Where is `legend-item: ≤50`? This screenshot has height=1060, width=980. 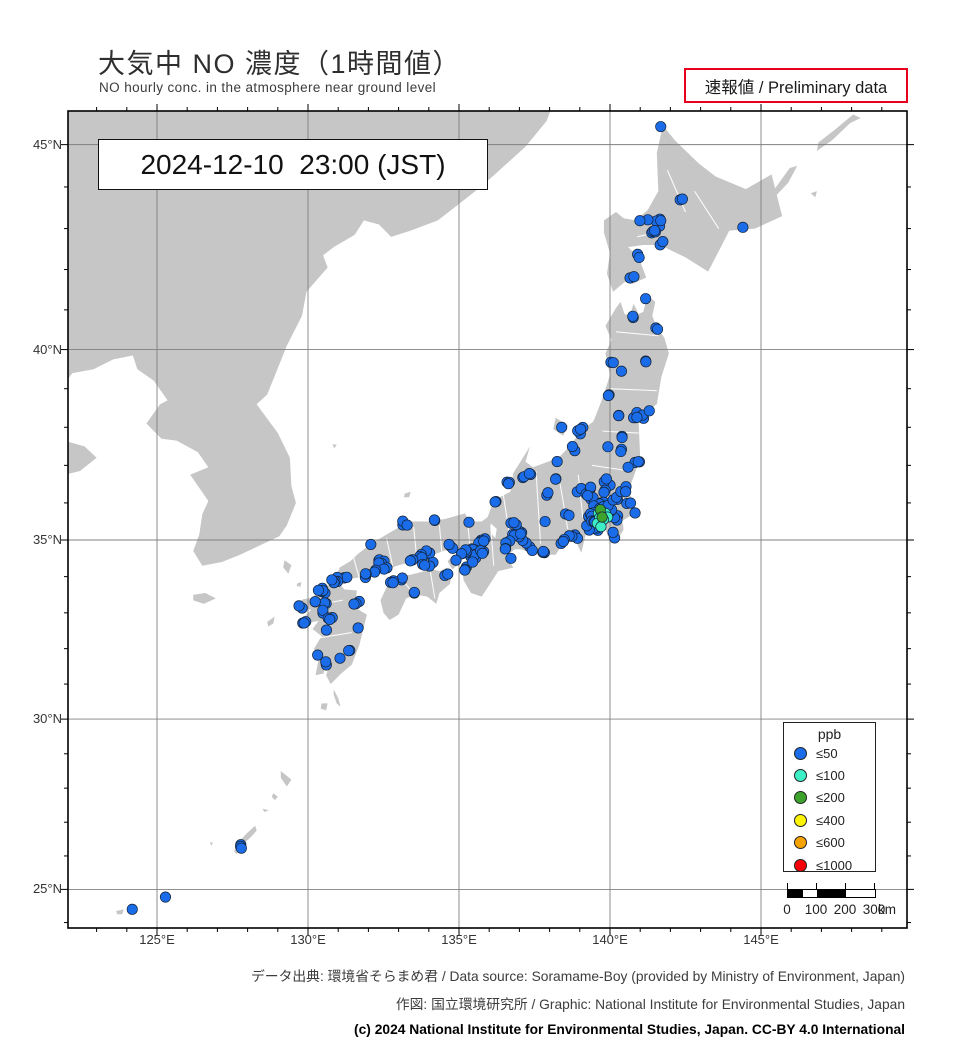
legend-item: ≤50 is located at coordinates (829, 753).